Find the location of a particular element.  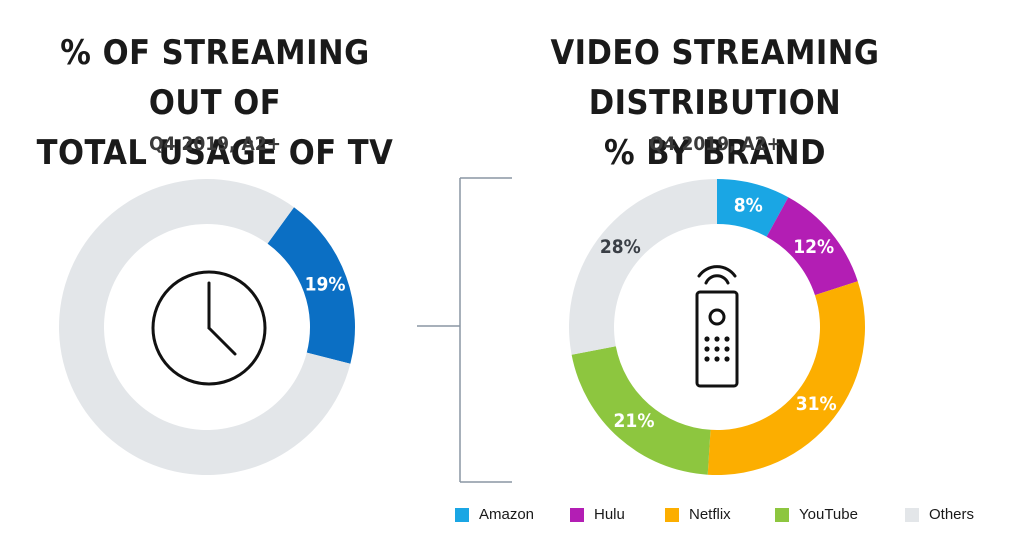

left-title-line-1: % OF STREAMING OUT OF is located at coordinates (215, 78).